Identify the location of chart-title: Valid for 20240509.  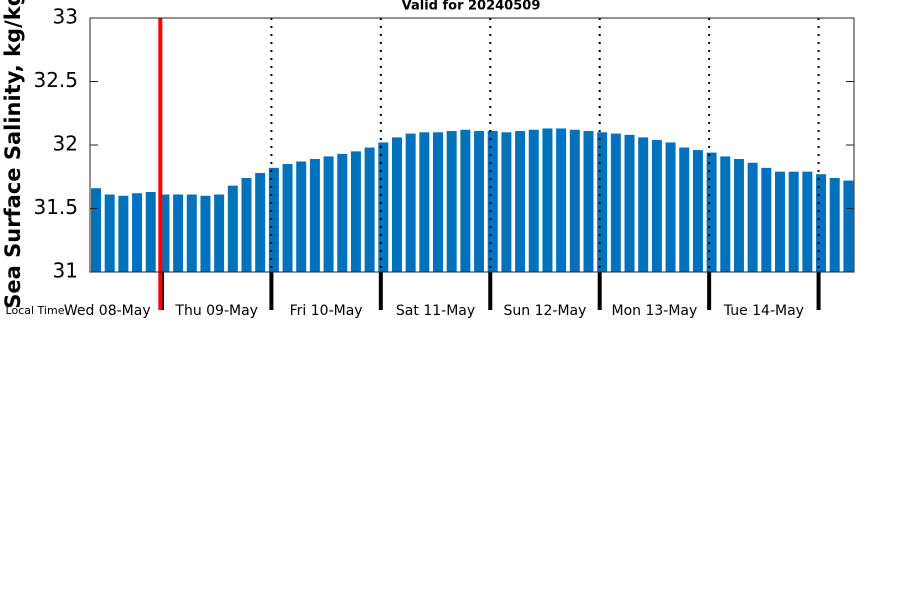
(471, 7).